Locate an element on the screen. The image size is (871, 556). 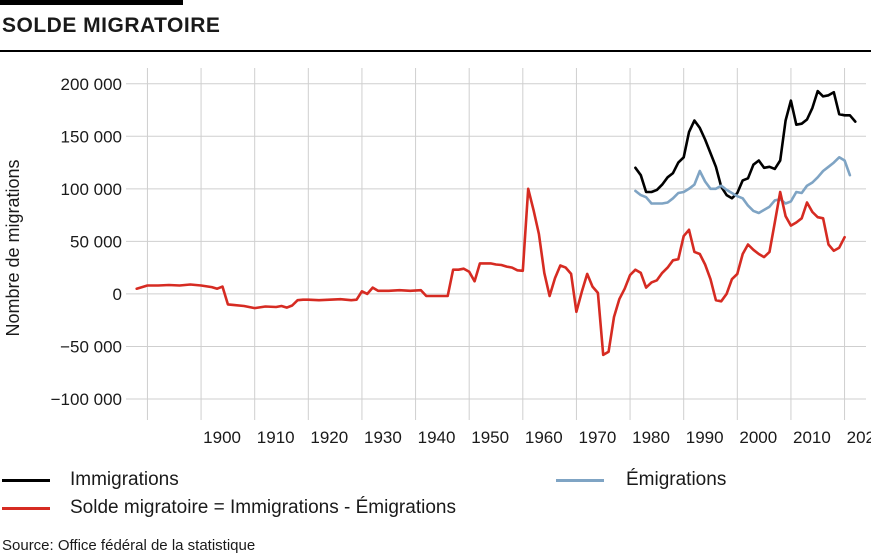
legend-swatch-solde is located at coordinates (26, 508).